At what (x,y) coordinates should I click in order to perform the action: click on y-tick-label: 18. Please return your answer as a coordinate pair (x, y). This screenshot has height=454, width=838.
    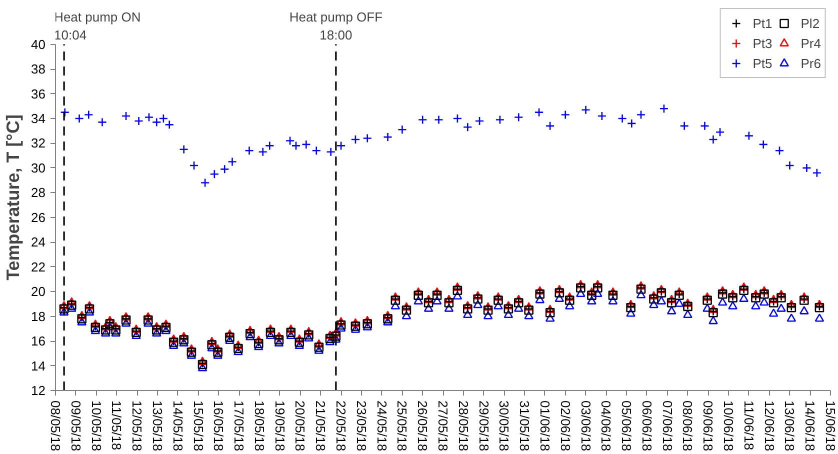
    Looking at the image, I should click on (38, 316).